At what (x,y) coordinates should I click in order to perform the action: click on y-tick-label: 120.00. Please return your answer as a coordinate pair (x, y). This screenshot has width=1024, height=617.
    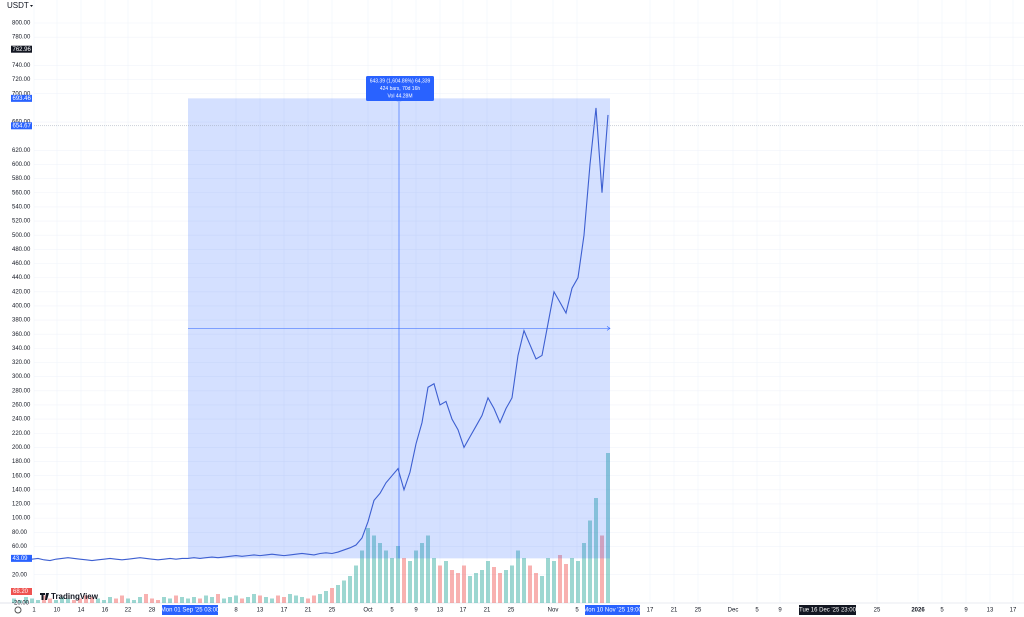
    Looking at the image, I should click on (21, 505).